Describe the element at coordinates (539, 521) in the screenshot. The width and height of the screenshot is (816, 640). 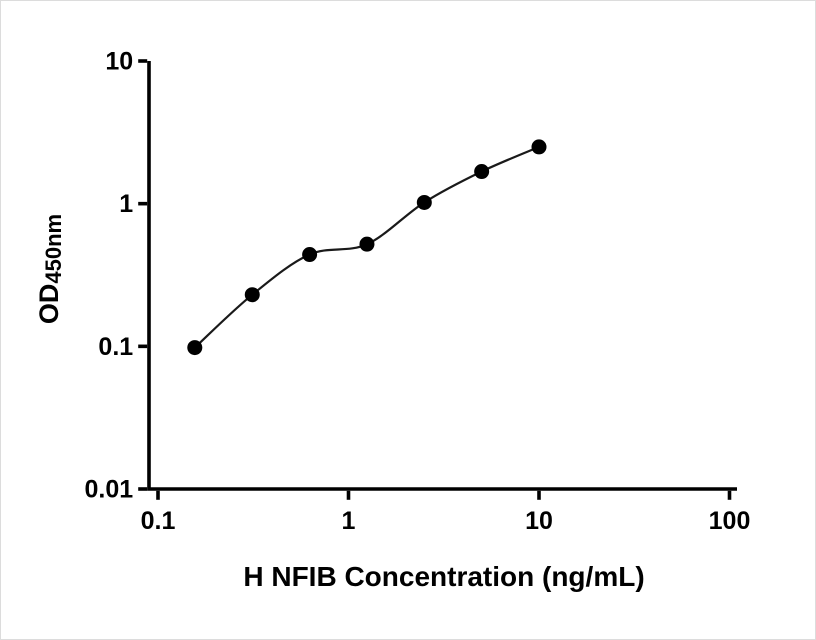
I see `x-tick-label: 10` at that location.